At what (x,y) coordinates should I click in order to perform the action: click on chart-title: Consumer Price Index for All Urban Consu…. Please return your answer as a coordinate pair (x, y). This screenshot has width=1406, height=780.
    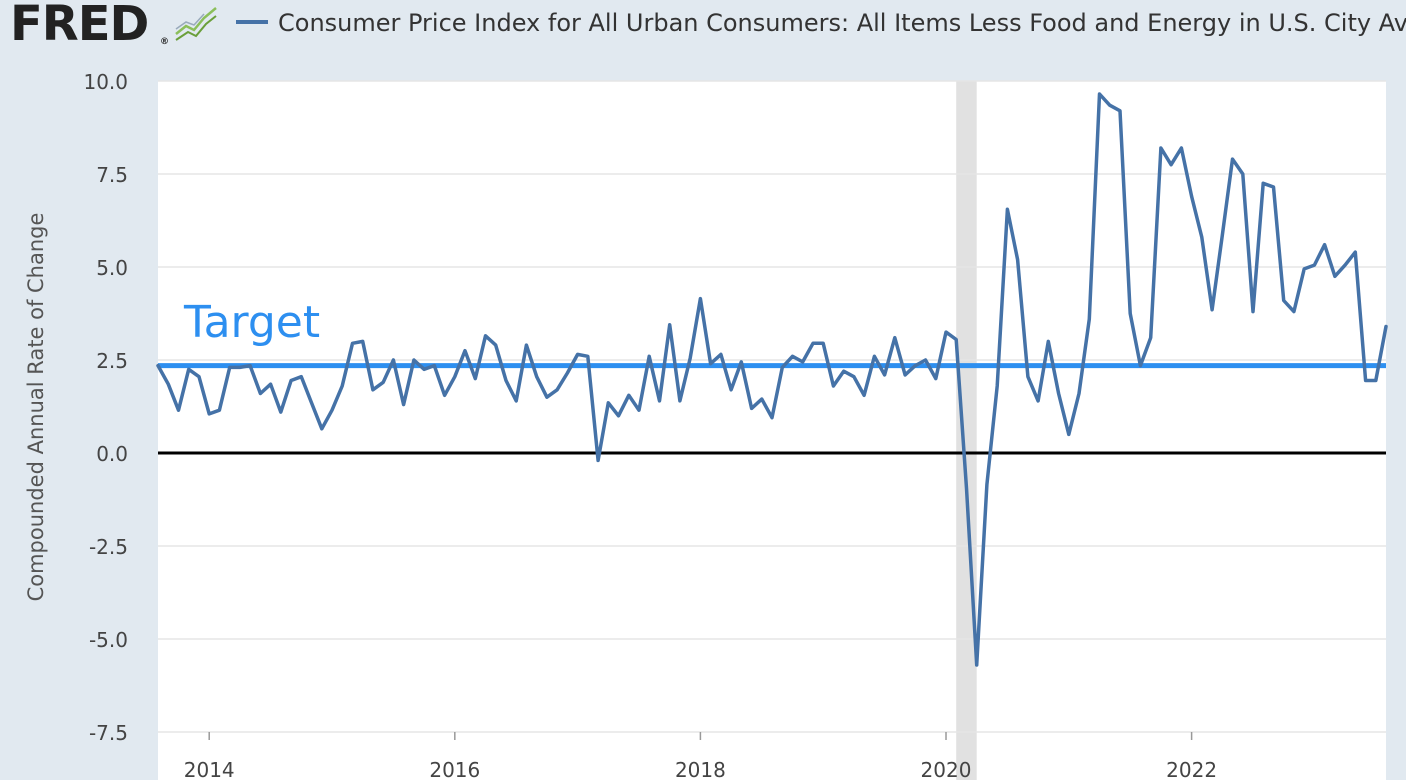
    Looking at the image, I should click on (842, 23).